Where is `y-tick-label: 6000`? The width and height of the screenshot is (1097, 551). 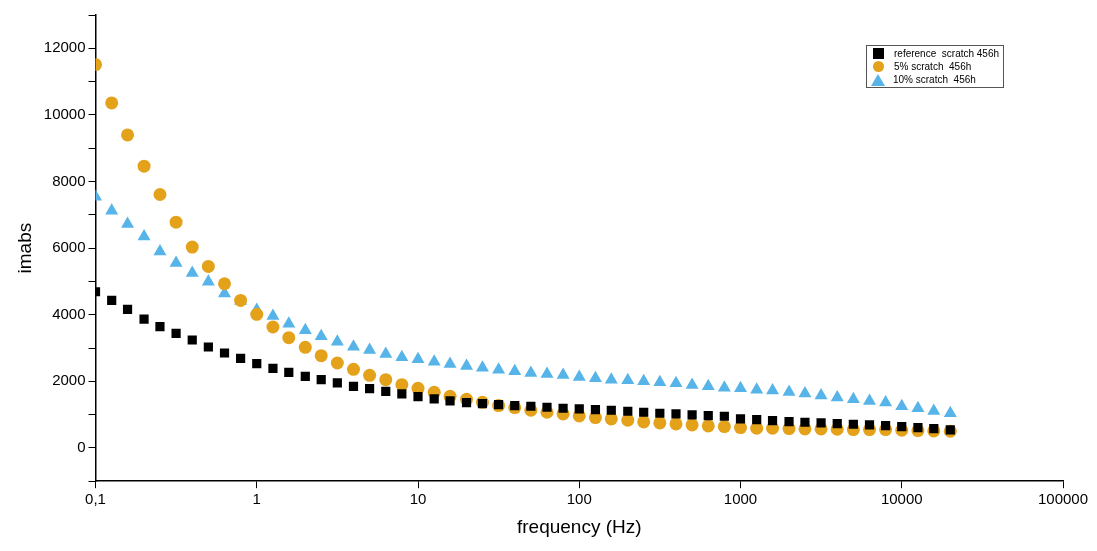
y-tick-label: 6000 is located at coordinates (69, 247).